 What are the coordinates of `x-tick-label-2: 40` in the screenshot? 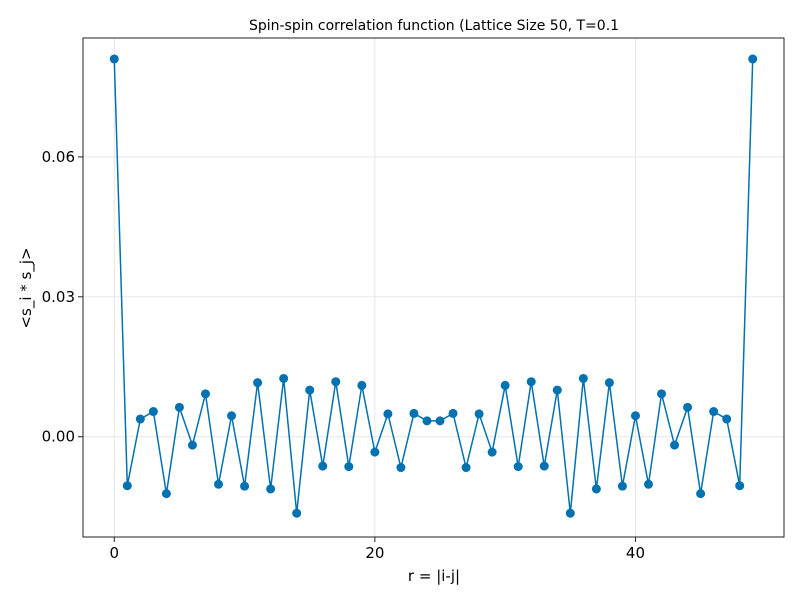 It's located at (635, 553).